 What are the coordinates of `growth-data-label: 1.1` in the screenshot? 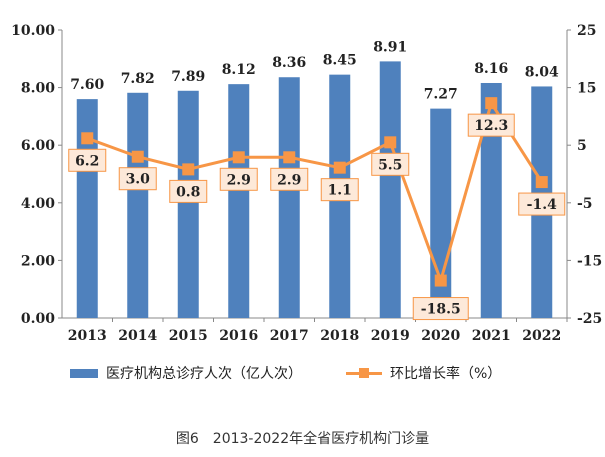 It's located at (340, 191).